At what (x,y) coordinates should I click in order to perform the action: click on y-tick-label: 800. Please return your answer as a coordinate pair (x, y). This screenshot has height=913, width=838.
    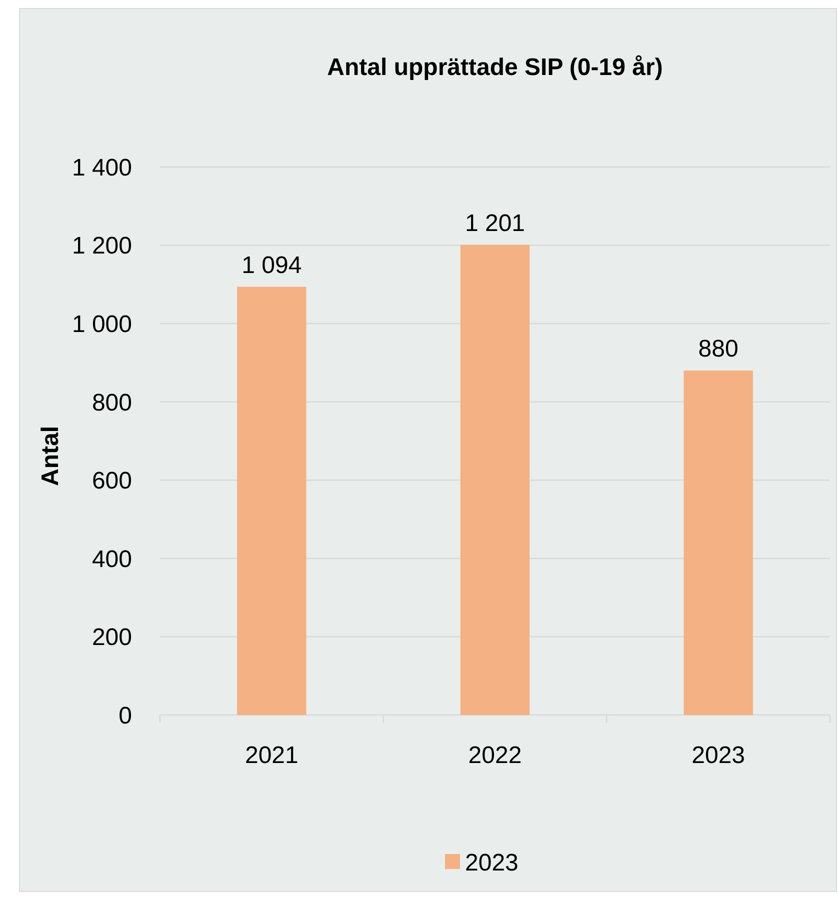
    Looking at the image, I should click on (112, 402).